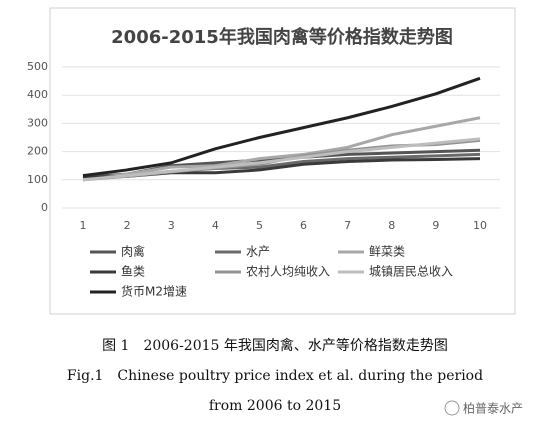 The width and height of the screenshot is (550, 431). What do you see at coordinates (154, 291) in the screenshot?
I see `legend-label: 货币M2增速` at bounding box center [154, 291].